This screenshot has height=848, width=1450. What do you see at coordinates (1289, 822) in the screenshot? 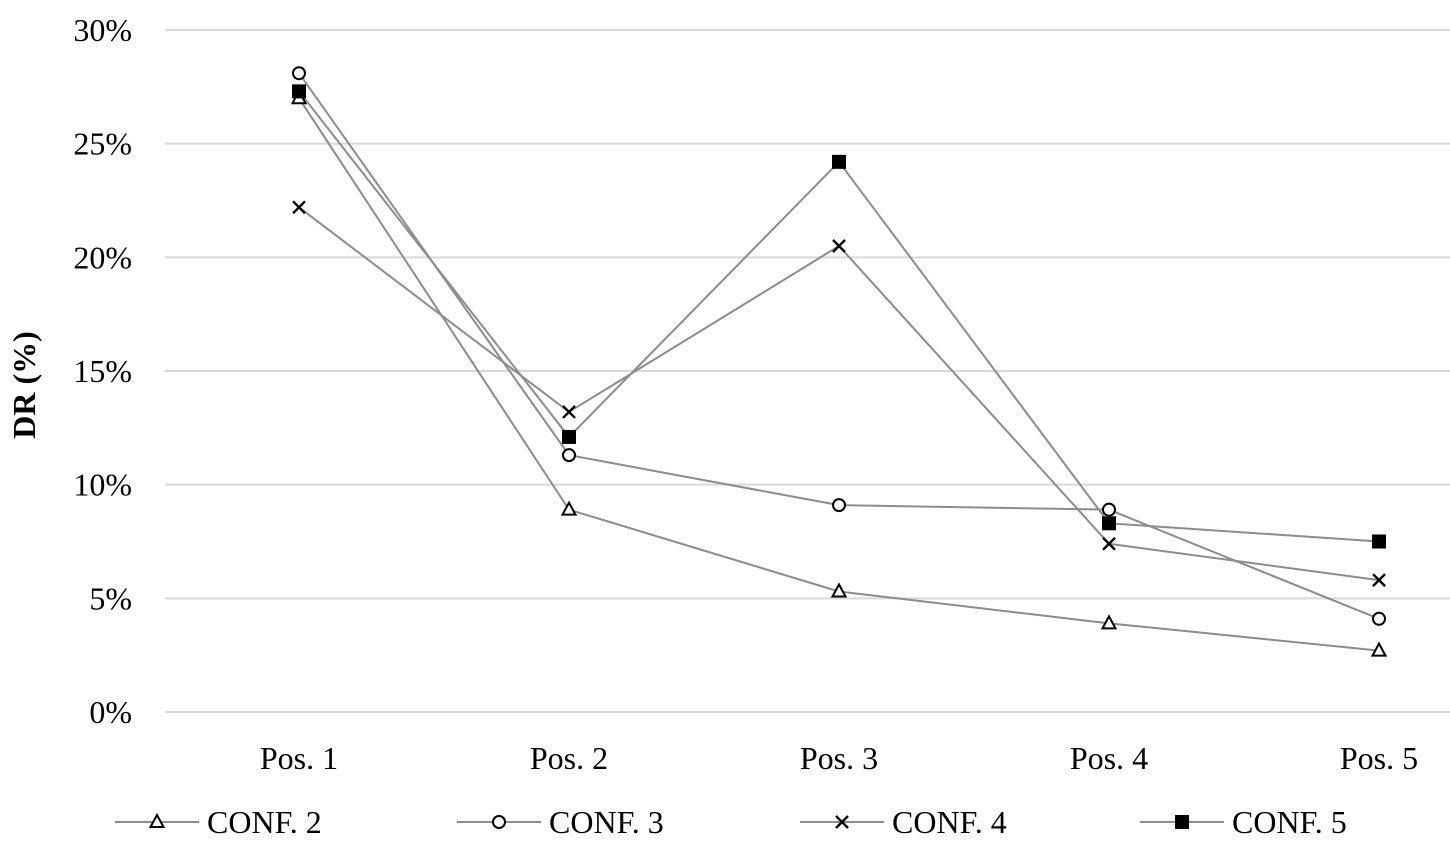
I see `legend-label: CONF. 5` at bounding box center [1289, 822].